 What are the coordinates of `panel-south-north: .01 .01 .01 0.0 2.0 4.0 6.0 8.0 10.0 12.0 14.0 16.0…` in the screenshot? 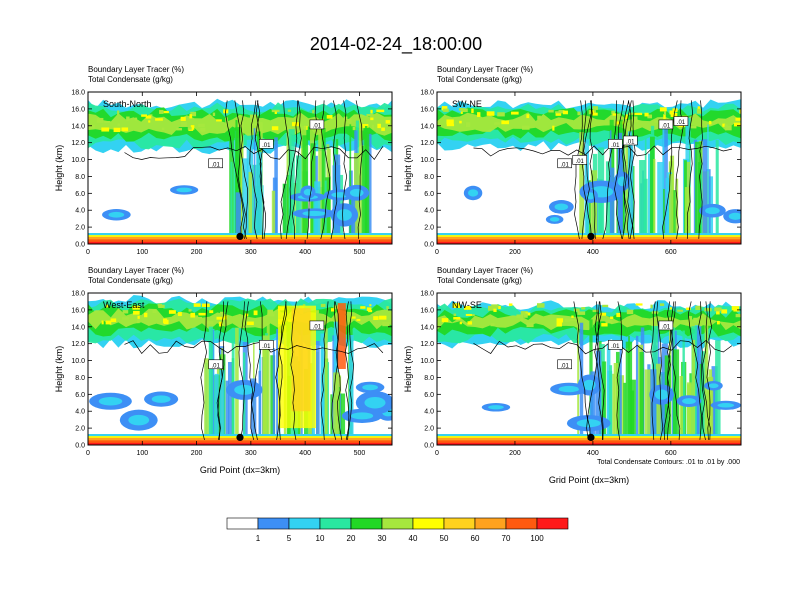 It's located at (223, 160).